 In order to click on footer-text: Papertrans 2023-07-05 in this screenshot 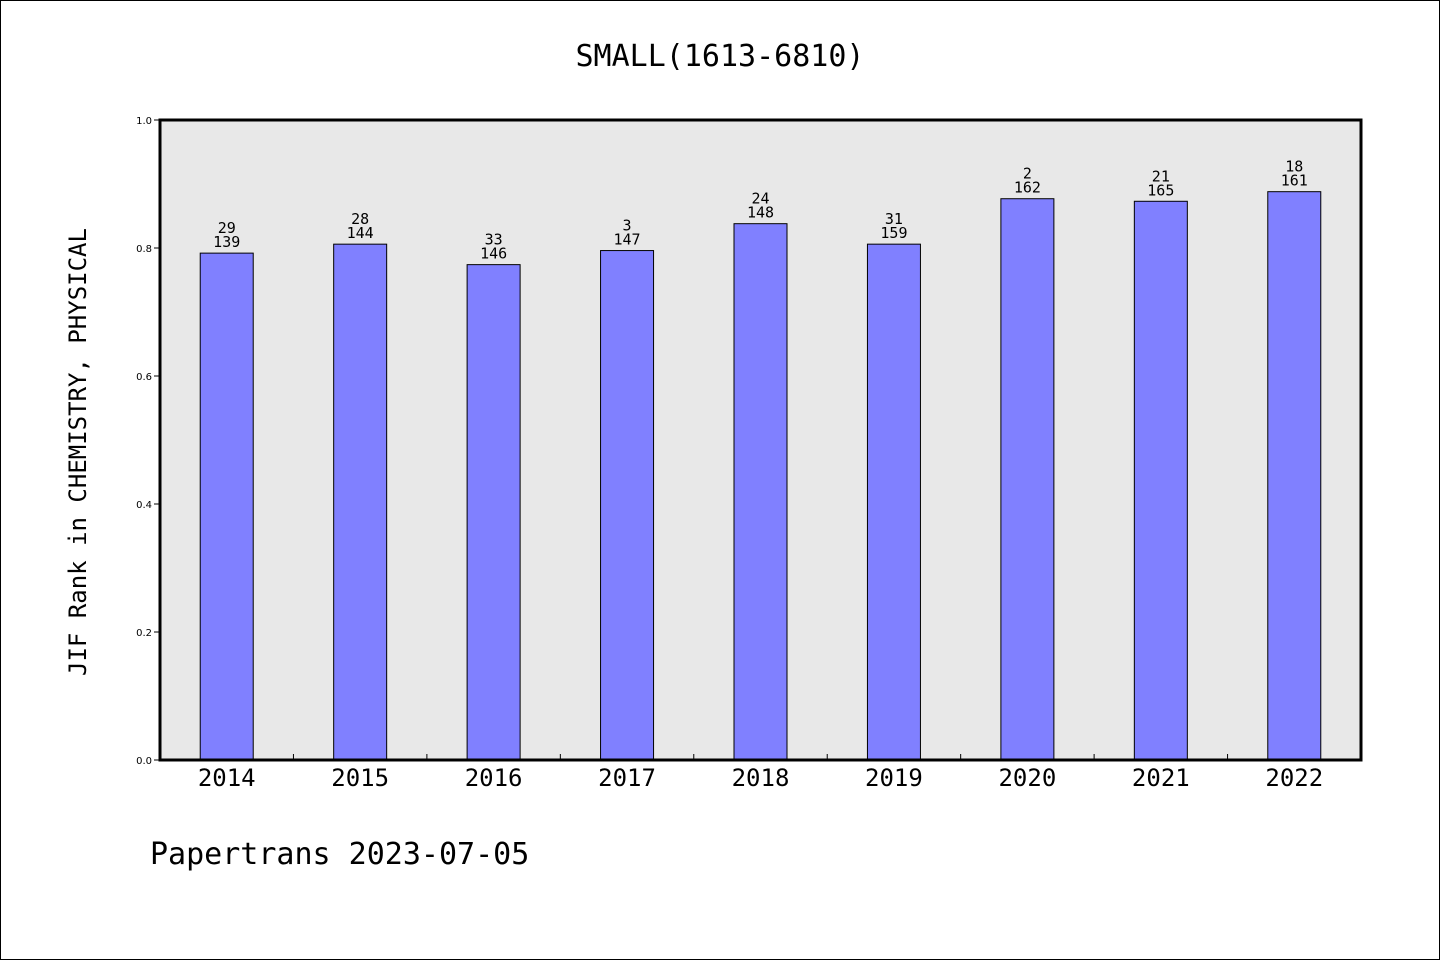, I will do `click(339, 854)`.